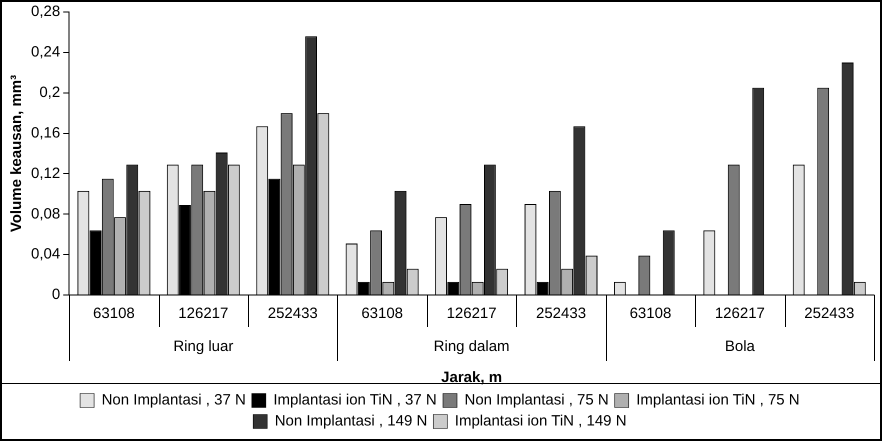  I want to click on x-axis-title: Jarak, m, so click(471, 377).